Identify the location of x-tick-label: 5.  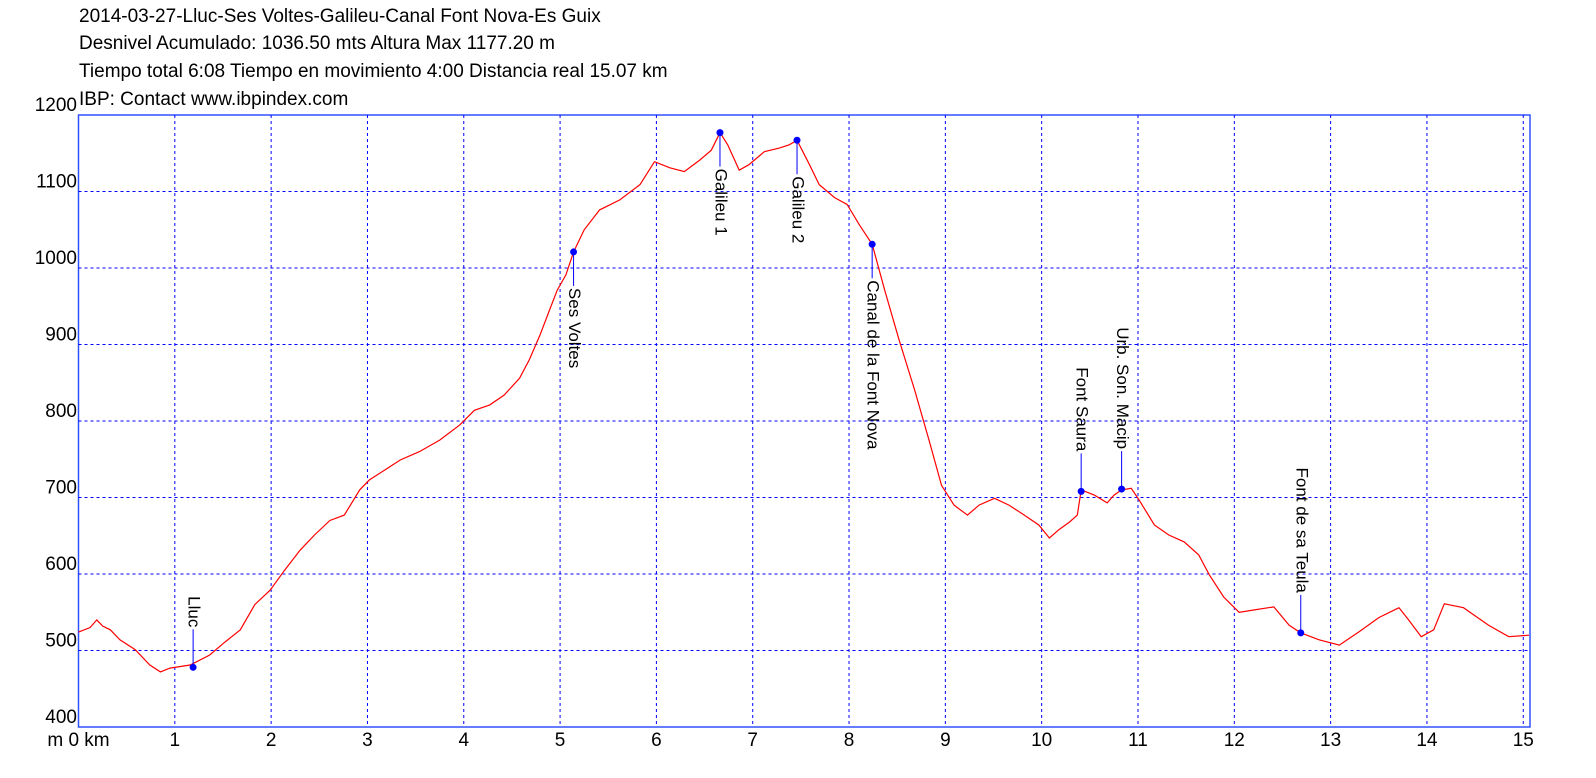
(560, 740).